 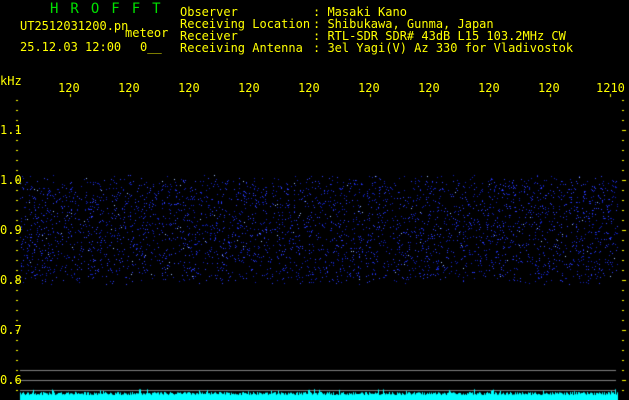 What do you see at coordinates (209, 12) in the screenshot?
I see `observer-label: Observer` at bounding box center [209, 12].